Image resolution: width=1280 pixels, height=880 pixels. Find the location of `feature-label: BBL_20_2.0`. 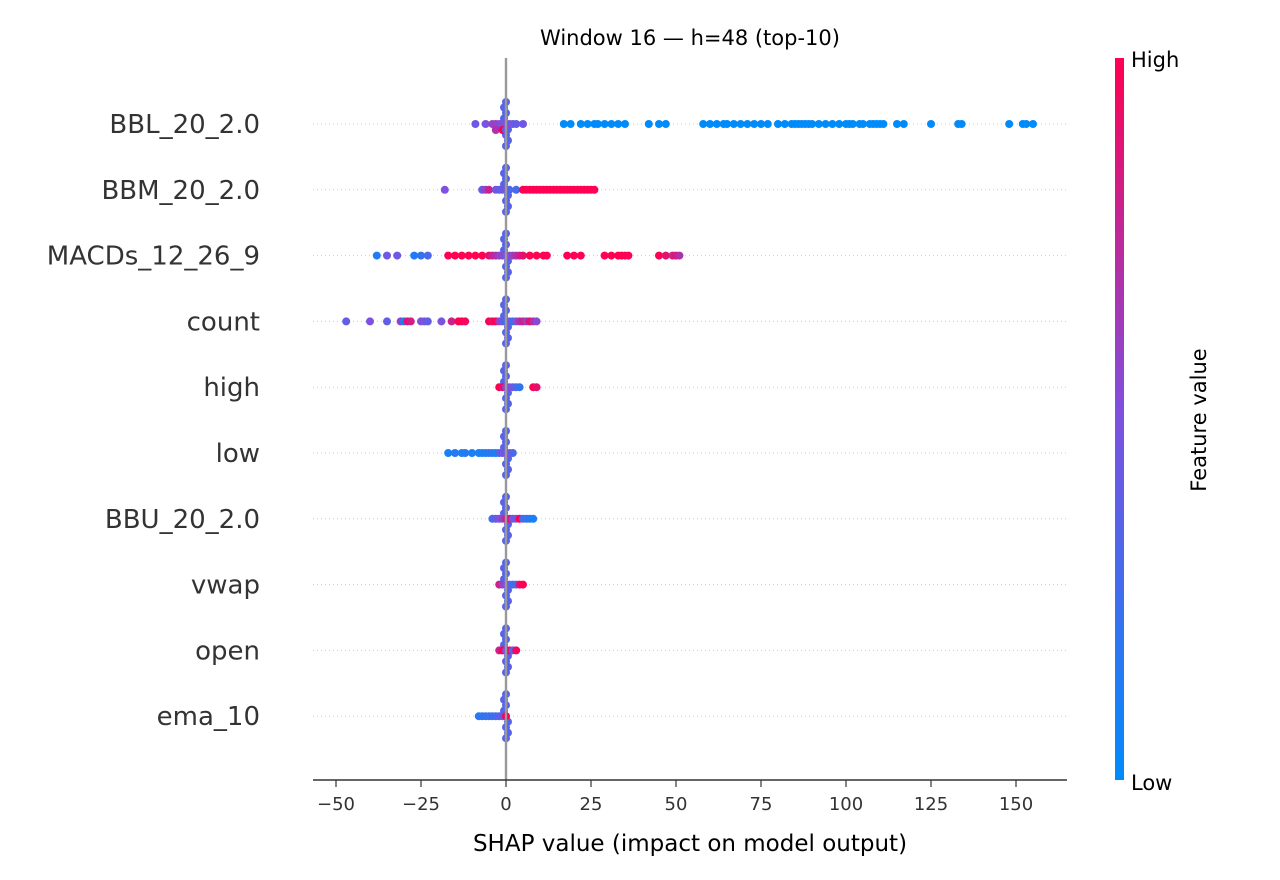

feature-label: BBL_20_2.0 is located at coordinates (184, 125).